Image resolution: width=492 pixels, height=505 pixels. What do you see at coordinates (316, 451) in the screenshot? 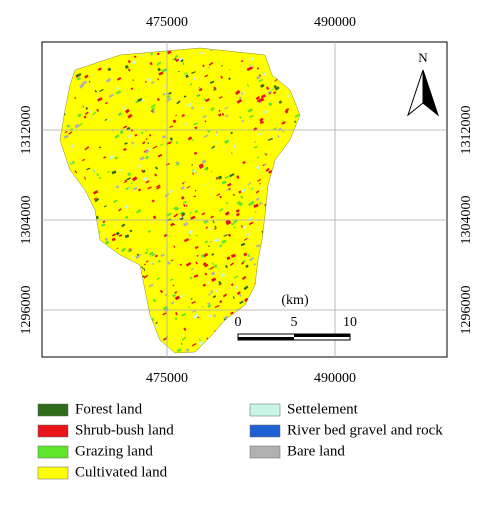
I see `legend-label: Bare land` at bounding box center [316, 451].